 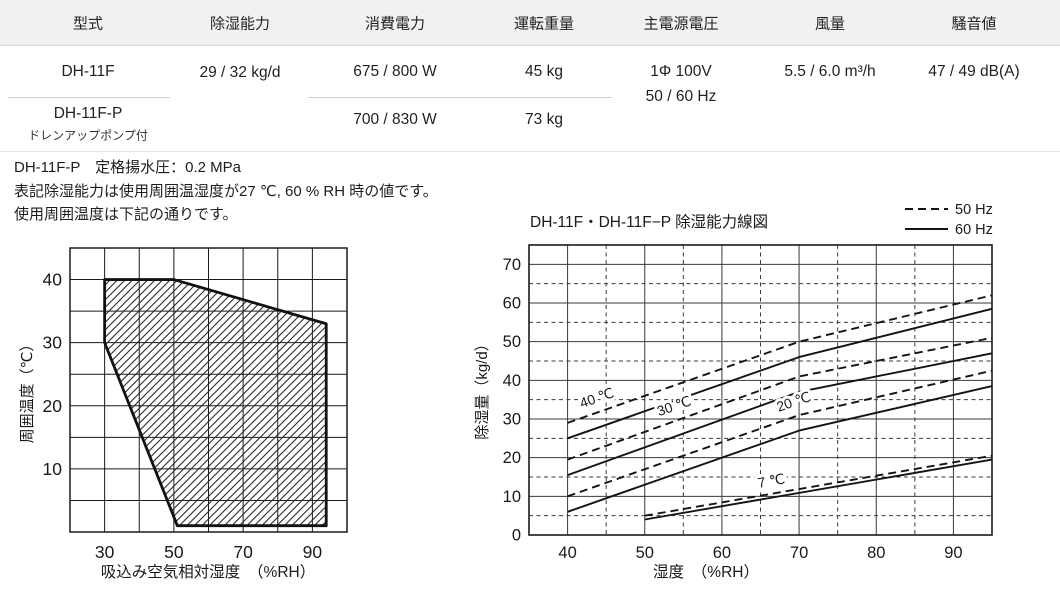 I want to click on cell-weight-1: 45 kg, so click(x=544, y=71).